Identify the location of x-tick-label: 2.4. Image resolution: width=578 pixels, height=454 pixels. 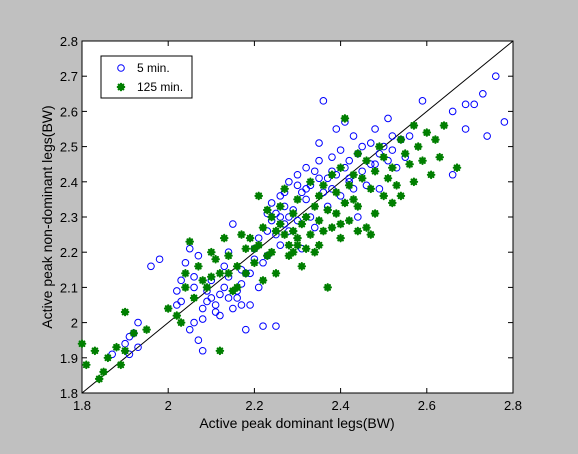
(341, 405).